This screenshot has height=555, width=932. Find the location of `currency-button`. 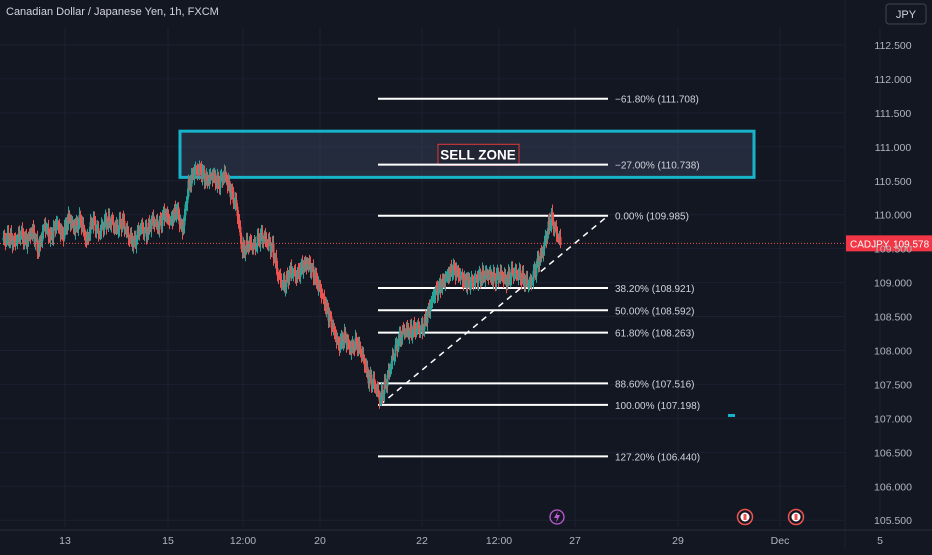

currency-button is located at coordinates (906, 14).